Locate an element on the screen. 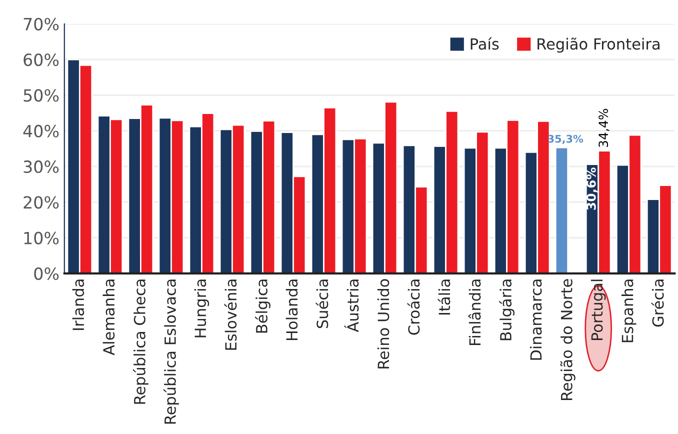 This screenshot has width=678, height=434. y-tick-label: 0% is located at coordinates (46, 273).